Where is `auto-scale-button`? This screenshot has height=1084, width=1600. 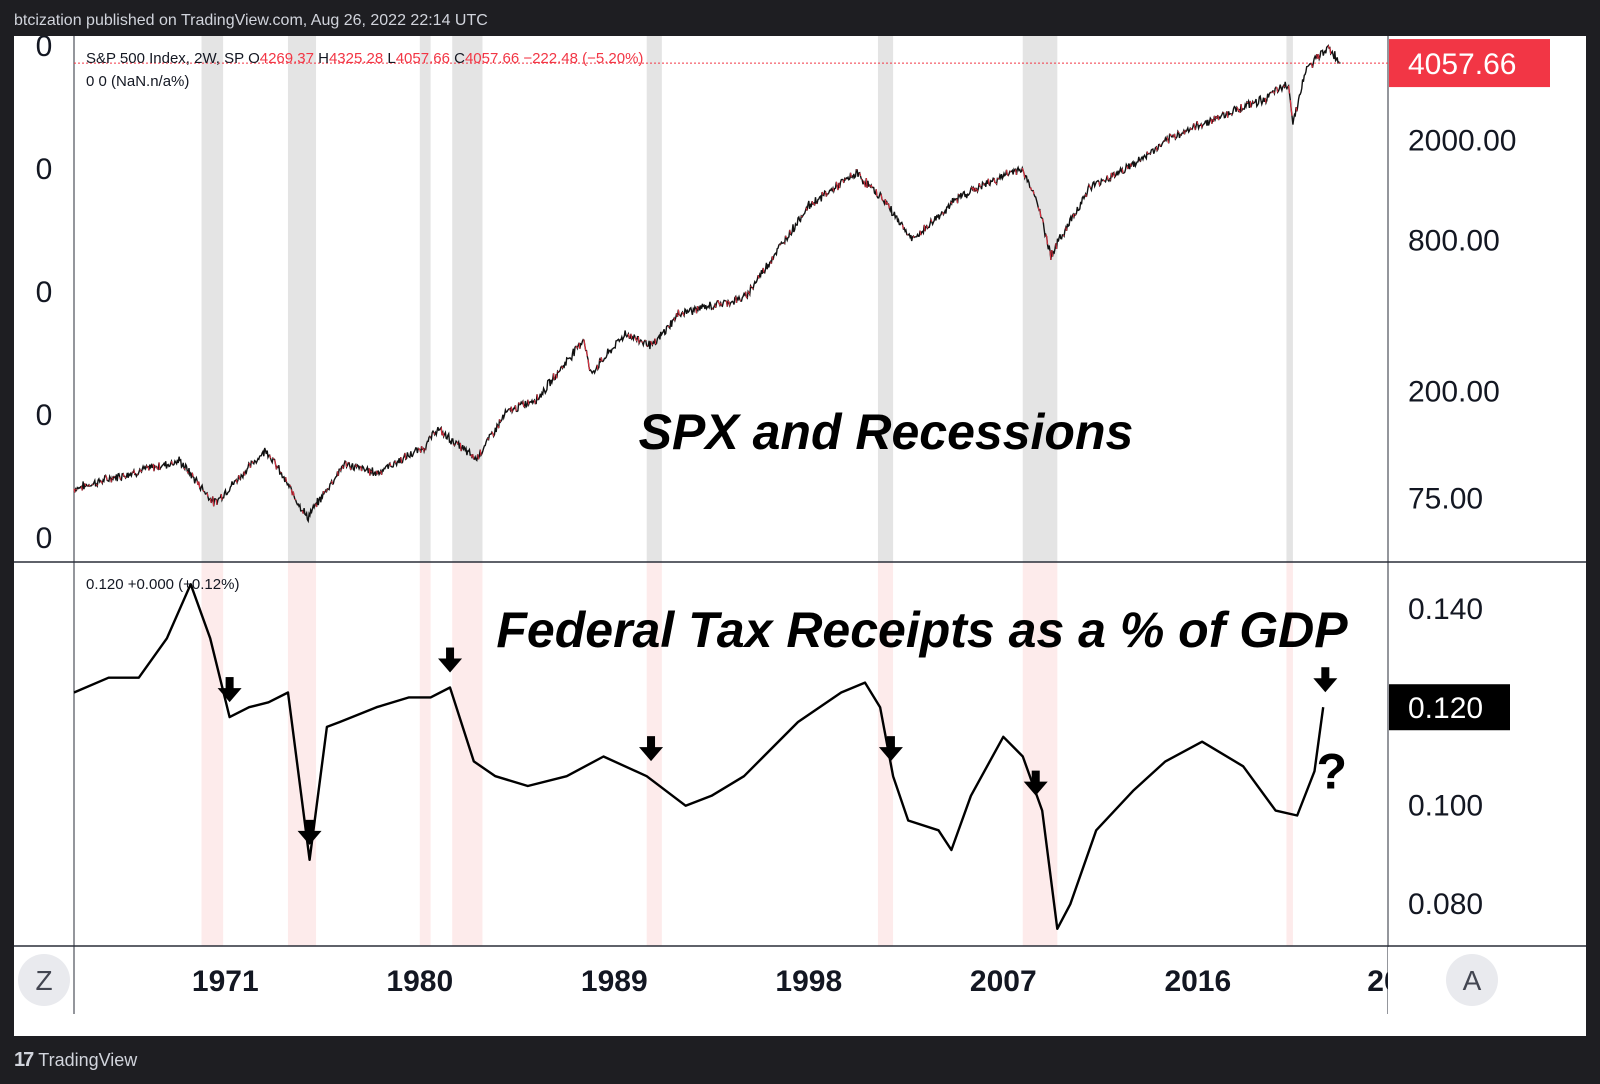 auto-scale-button is located at coordinates (1472, 980).